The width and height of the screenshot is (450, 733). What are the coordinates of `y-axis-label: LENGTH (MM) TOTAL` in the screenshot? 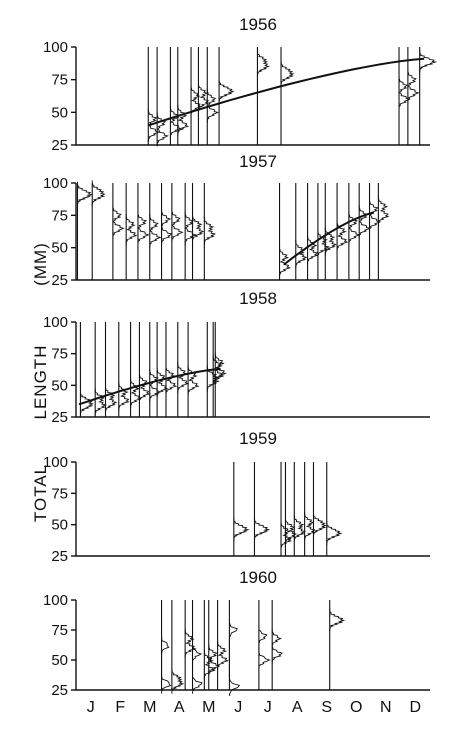 It's located at (40, 382).